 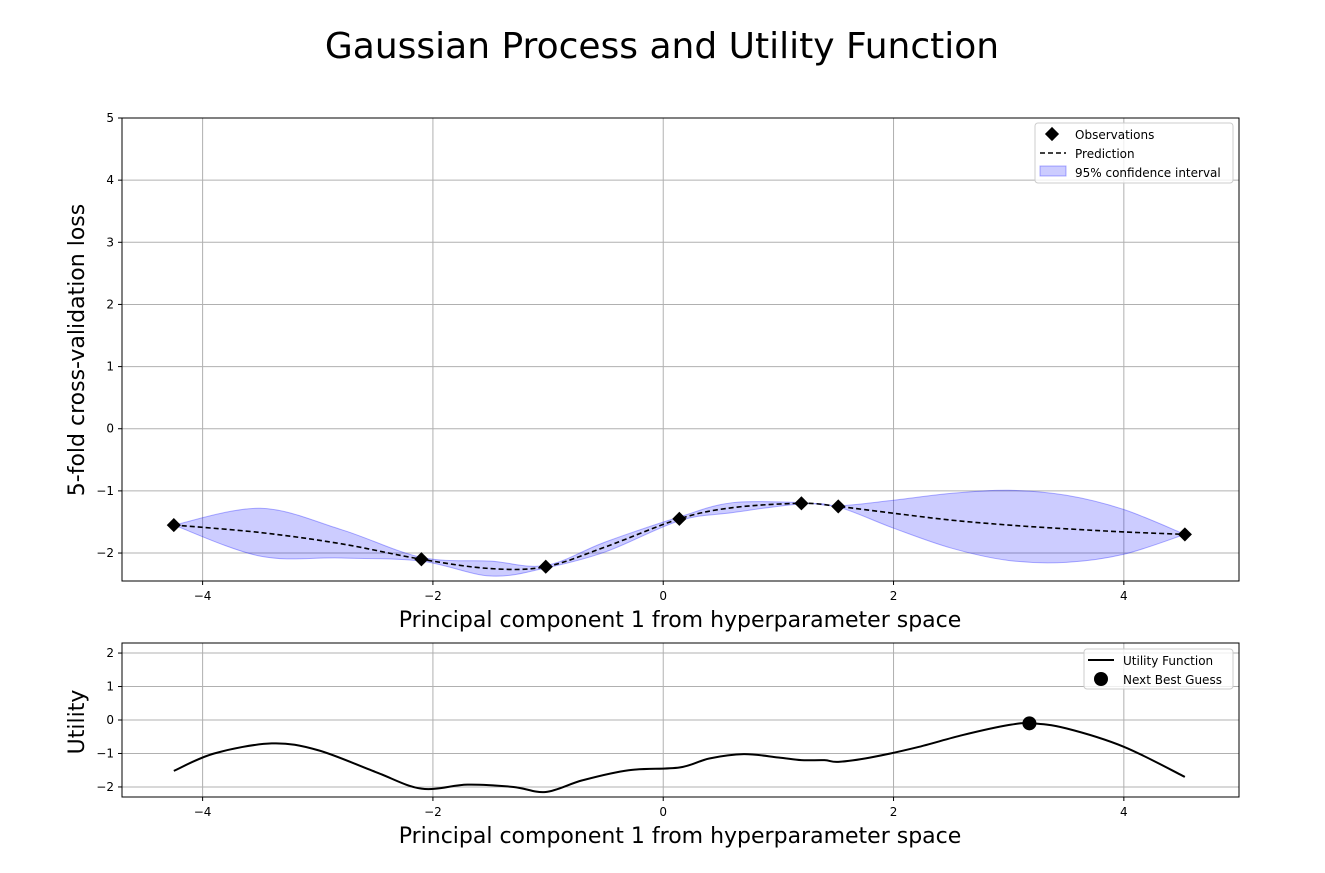 What do you see at coordinates (110, 367) in the screenshot?
I see `gp-y-tick-label: 1` at bounding box center [110, 367].